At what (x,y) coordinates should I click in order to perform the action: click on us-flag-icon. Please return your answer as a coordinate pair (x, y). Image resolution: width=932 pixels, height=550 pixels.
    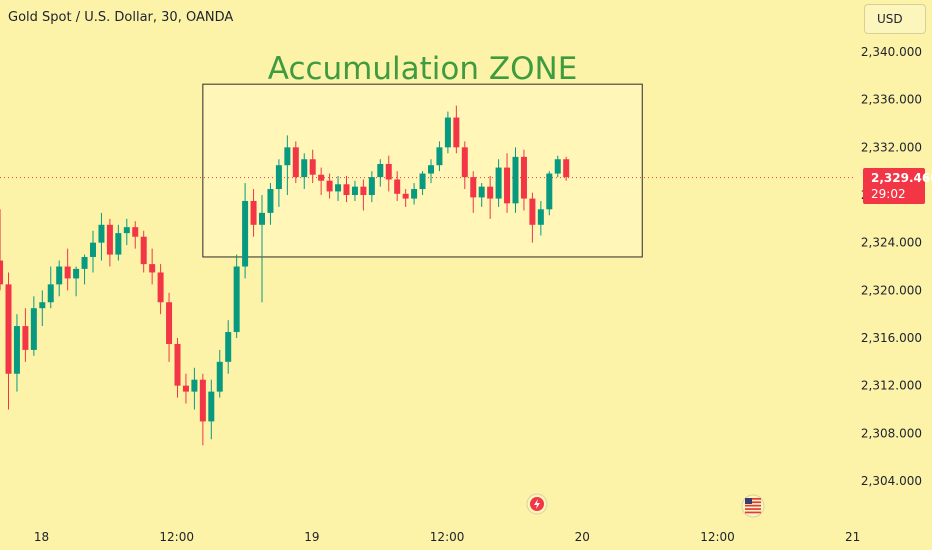
    Looking at the image, I should click on (753, 506).